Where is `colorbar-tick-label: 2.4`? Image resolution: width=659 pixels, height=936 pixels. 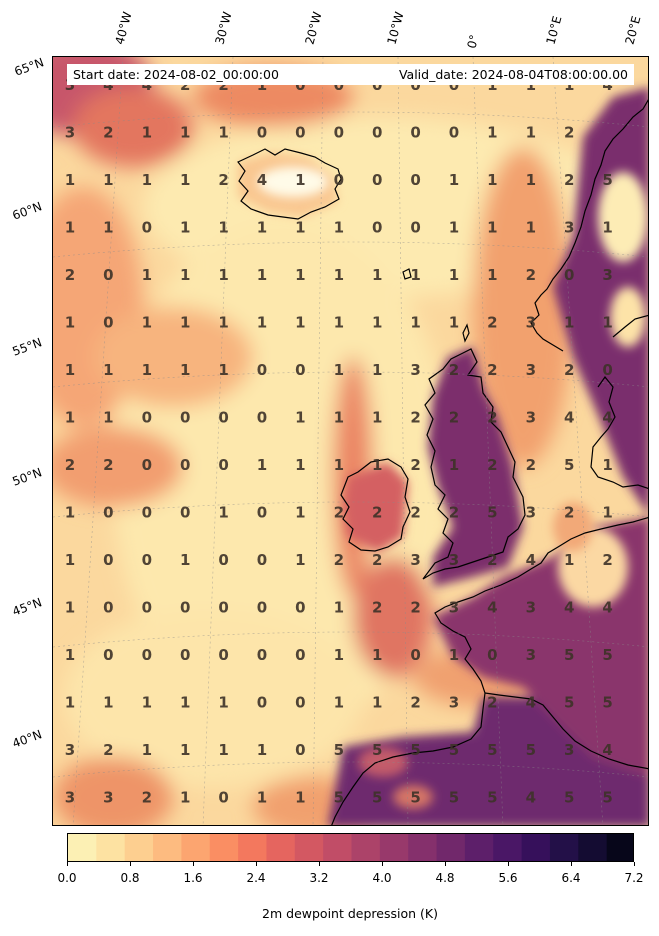 colorbar-tick-label: 2.4 is located at coordinates (256, 878).